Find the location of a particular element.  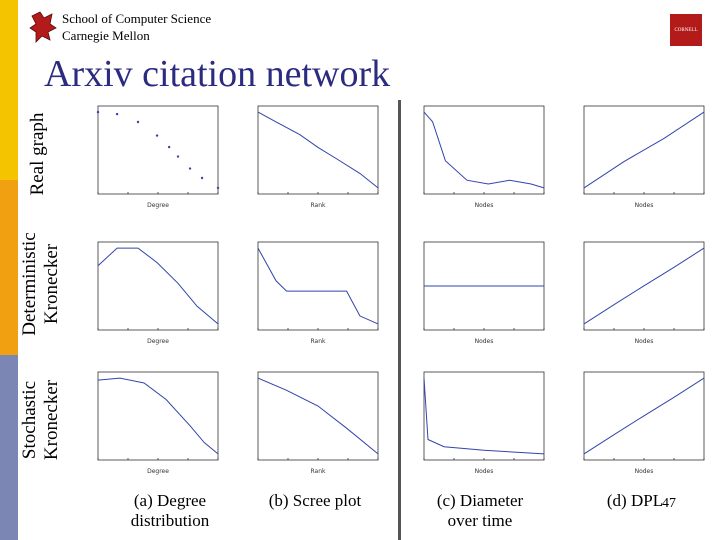

plot-det-scree-svg: Rank is located at coordinates (318, 293).